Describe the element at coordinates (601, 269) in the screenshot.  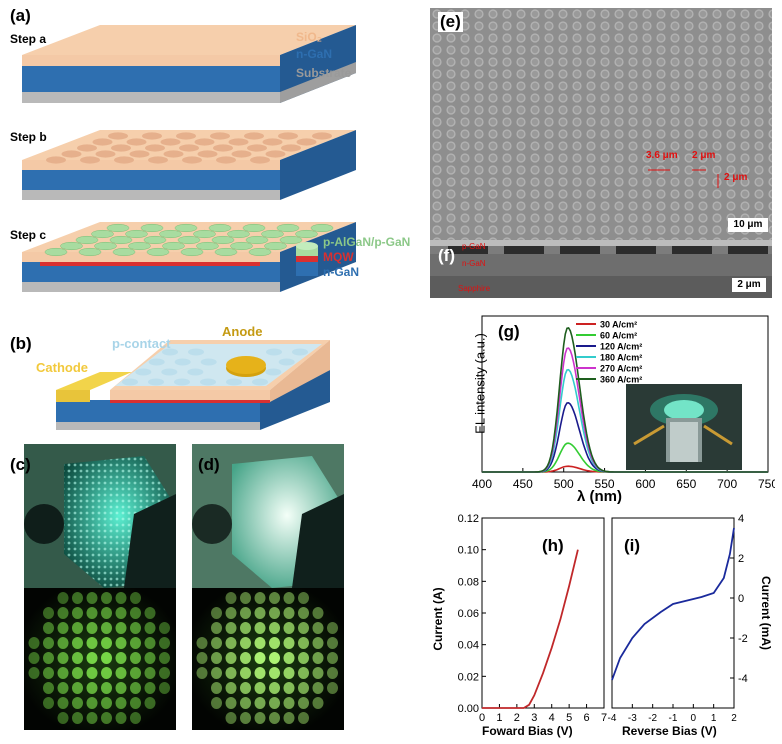
I see `panel-f-sem` at that location.